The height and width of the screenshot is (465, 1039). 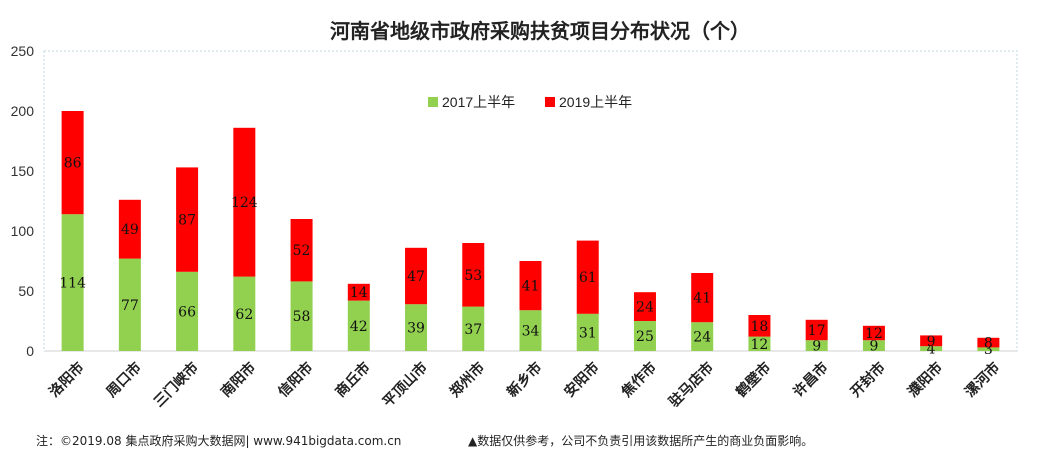 I want to click on data-label: 25, so click(x=645, y=337).